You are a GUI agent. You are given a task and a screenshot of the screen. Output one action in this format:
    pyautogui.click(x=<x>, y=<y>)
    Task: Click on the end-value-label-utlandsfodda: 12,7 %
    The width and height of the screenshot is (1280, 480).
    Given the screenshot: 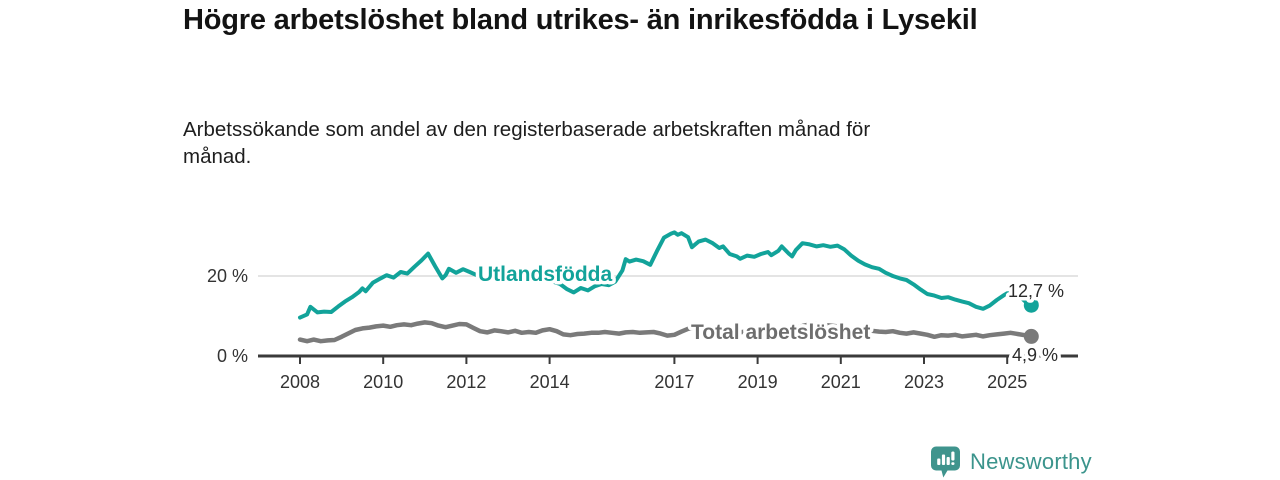 What is the action you would take?
    pyautogui.click(x=1036, y=291)
    